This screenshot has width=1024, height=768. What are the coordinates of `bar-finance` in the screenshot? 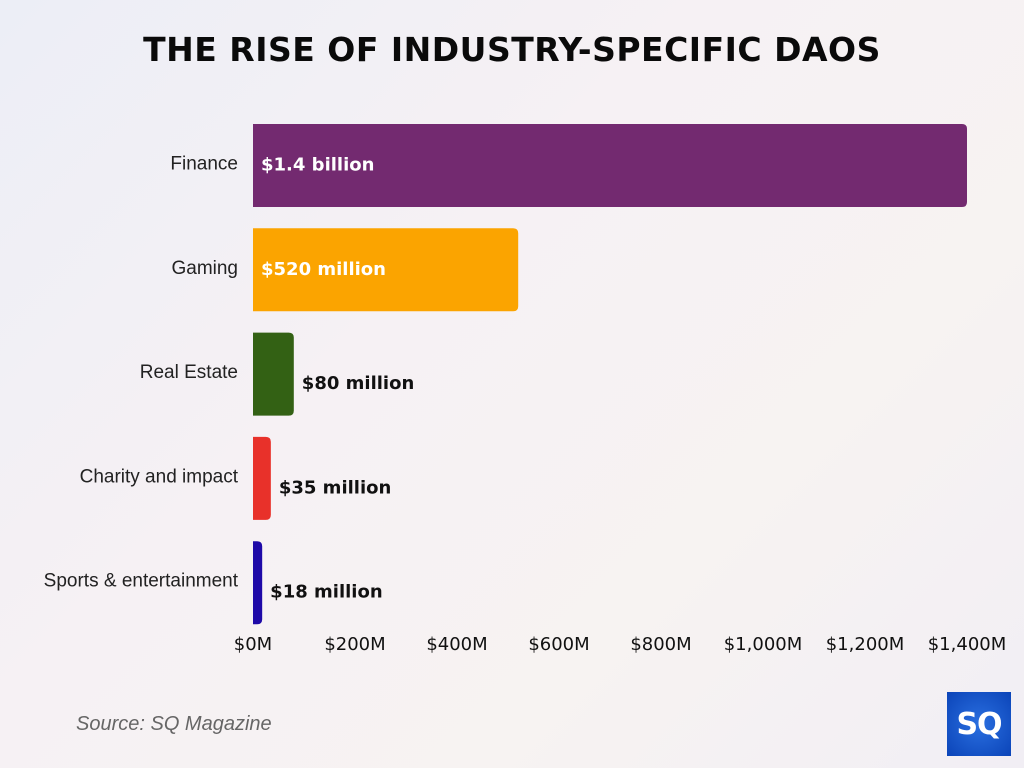 It's located at (610, 165).